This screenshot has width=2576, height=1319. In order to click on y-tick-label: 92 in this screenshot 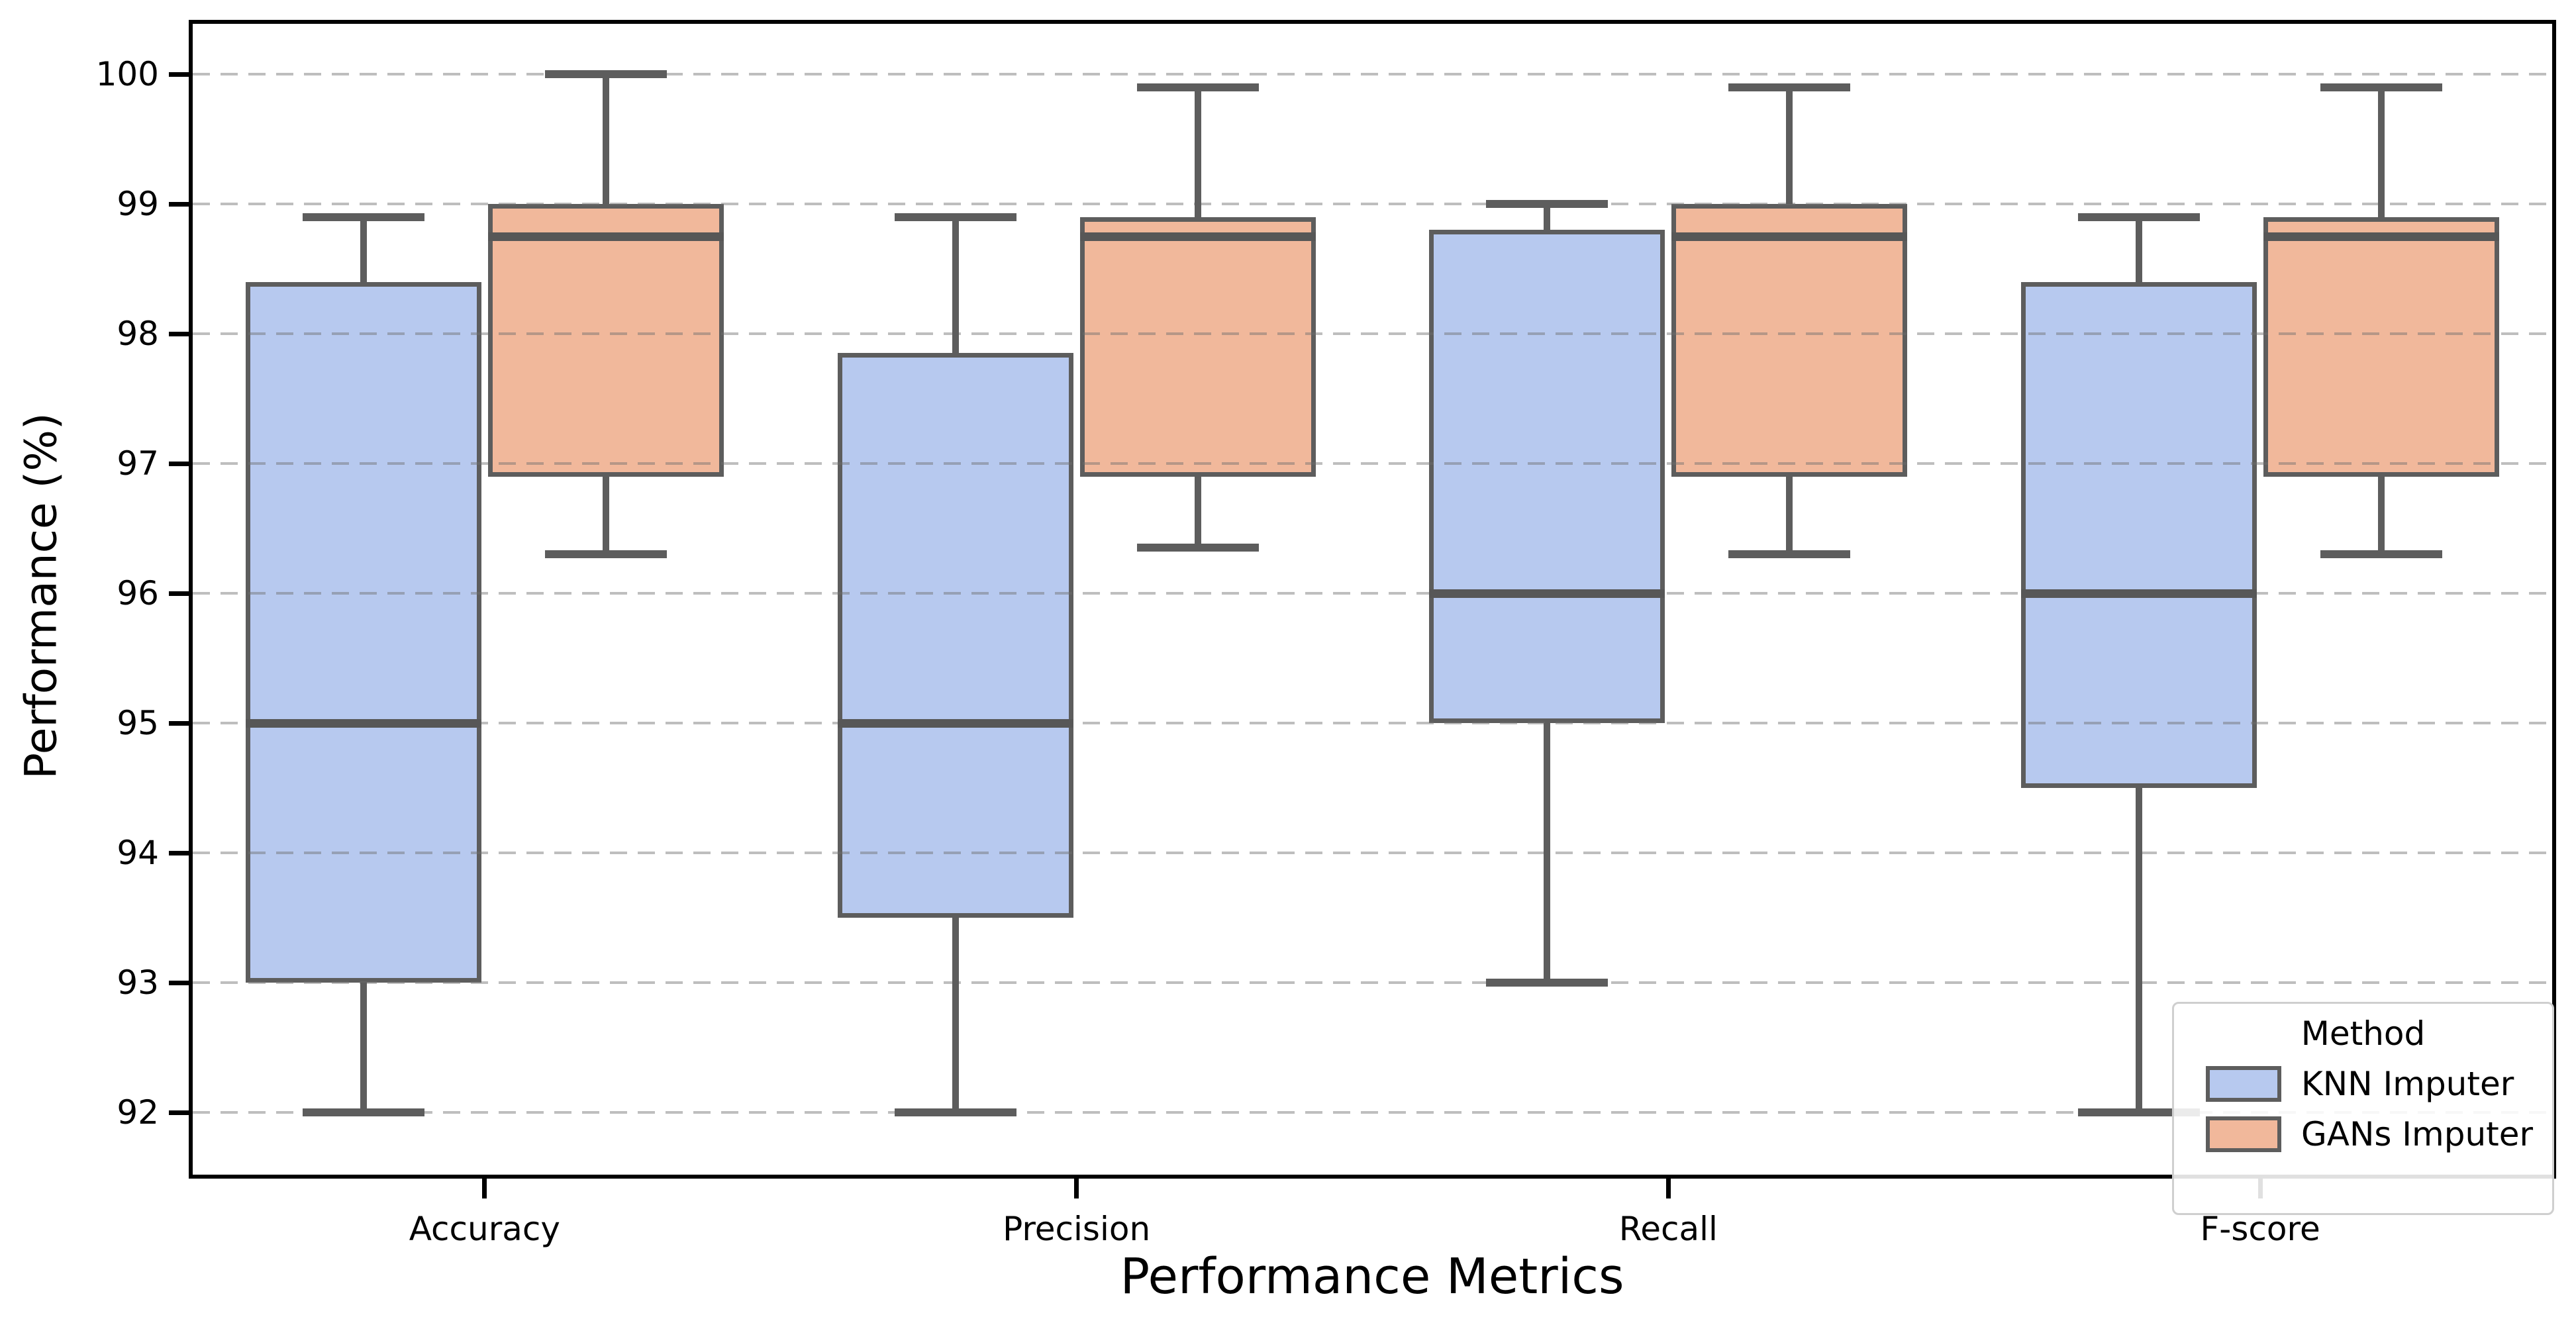, I will do `click(138, 1112)`.